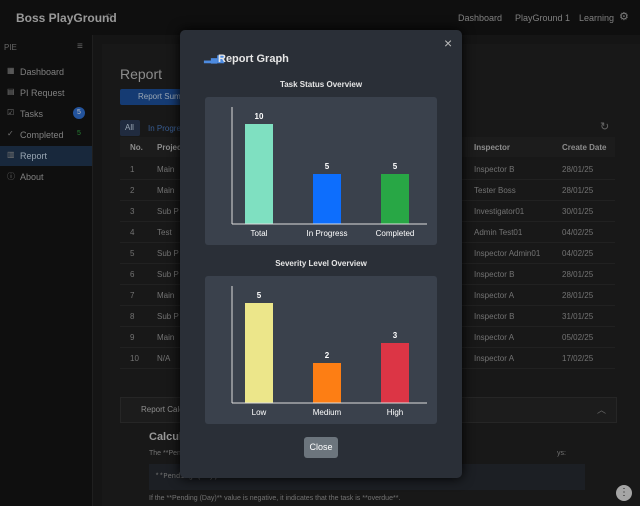 The image size is (640, 506). I want to click on panel-text: ys:, so click(561, 453).